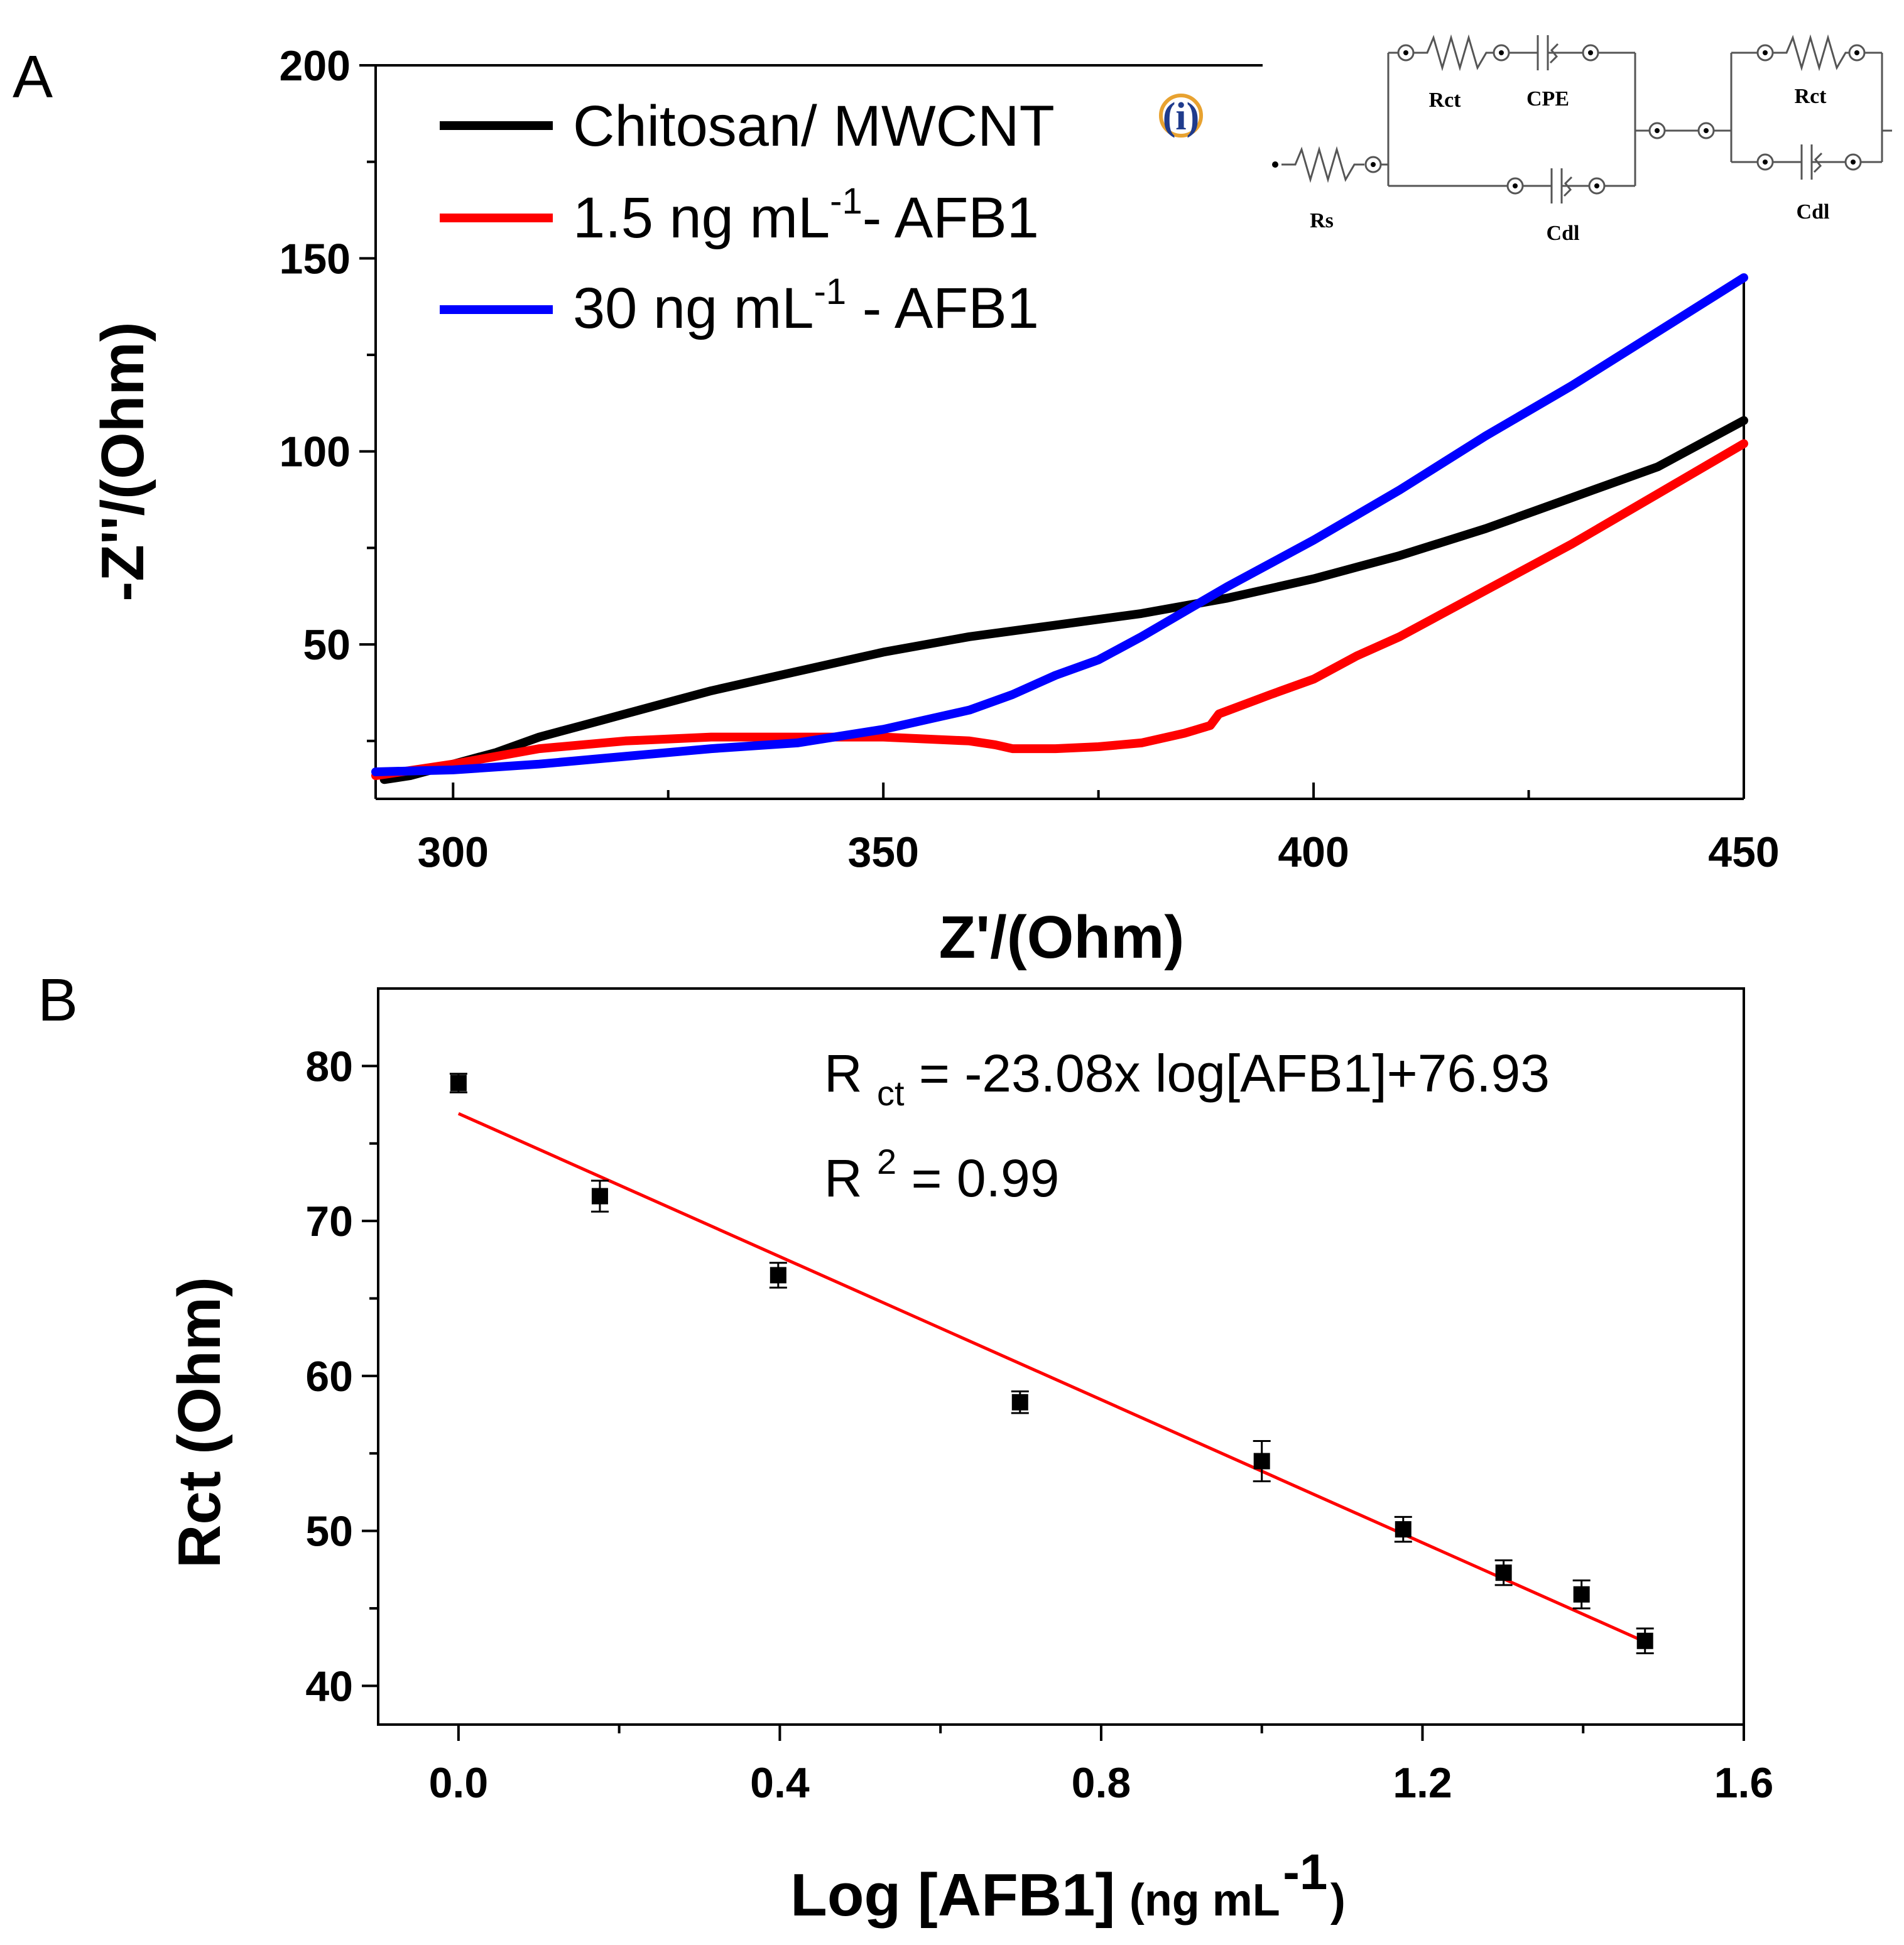 This screenshot has width=1904, height=1945. What do you see at coordinates (1743, 852) in the screenshot?
I see `x-tick-label-a: 450` at bounding box center [1743, 852].